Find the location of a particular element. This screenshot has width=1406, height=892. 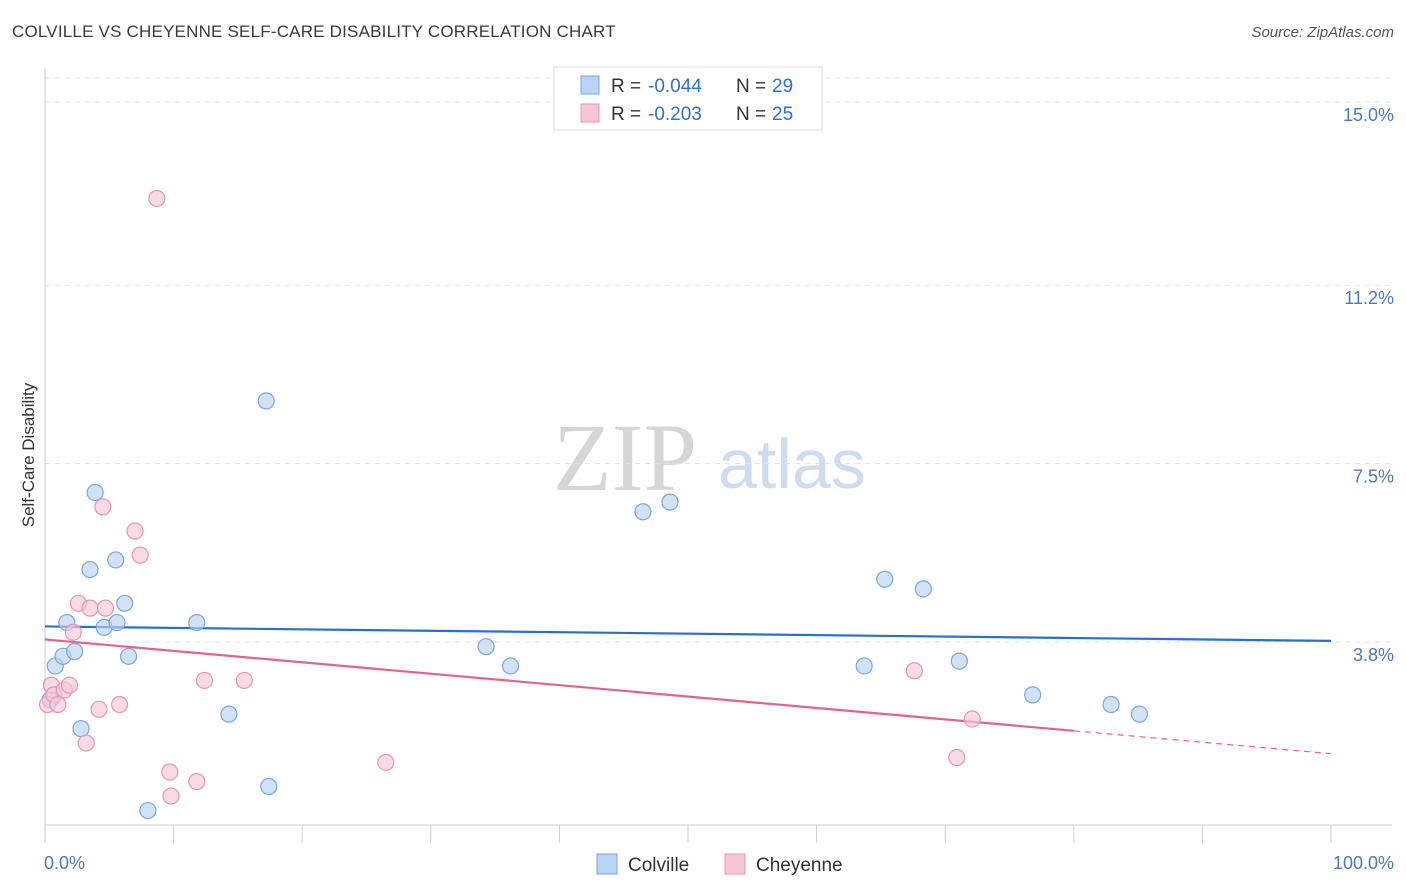

bottom-legend-swatch-colville is located at coordinates (607, 864).